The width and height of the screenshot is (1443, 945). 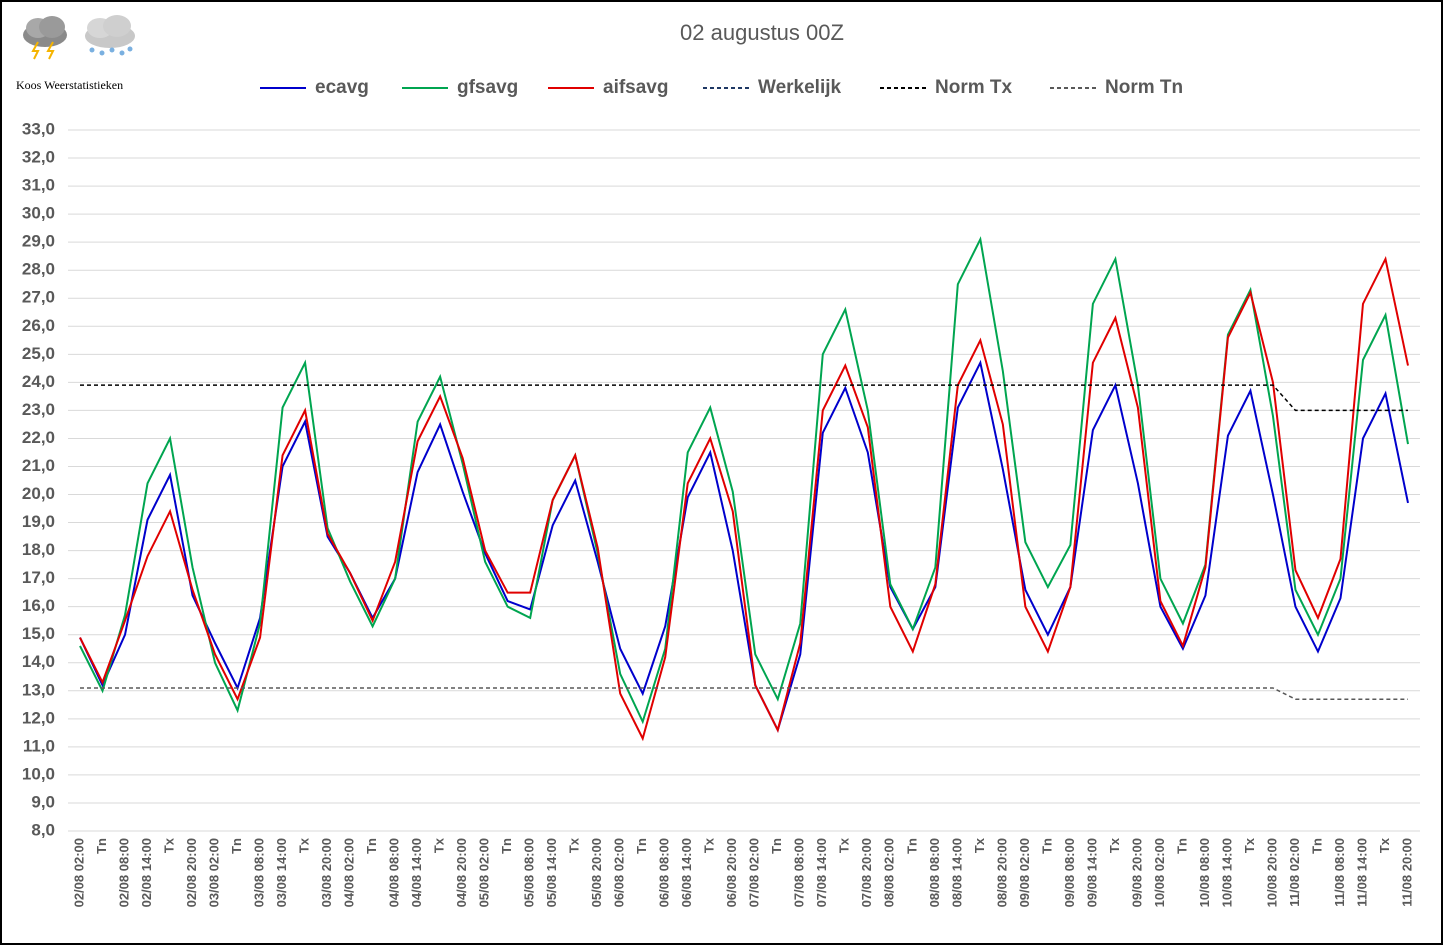 I want to click on chart-subtitle: Koos Weerstatistieken, so click(x=69, y=85).